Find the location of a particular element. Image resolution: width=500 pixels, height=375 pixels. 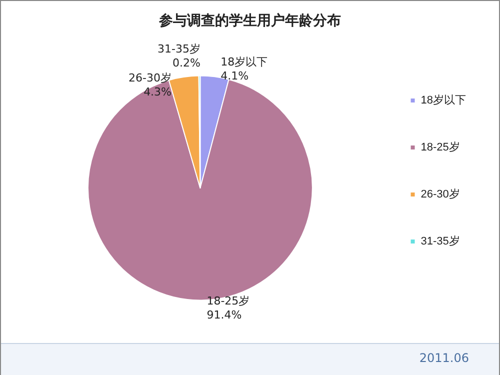

data-label: 0.2% is located at coordinates (186, 63).